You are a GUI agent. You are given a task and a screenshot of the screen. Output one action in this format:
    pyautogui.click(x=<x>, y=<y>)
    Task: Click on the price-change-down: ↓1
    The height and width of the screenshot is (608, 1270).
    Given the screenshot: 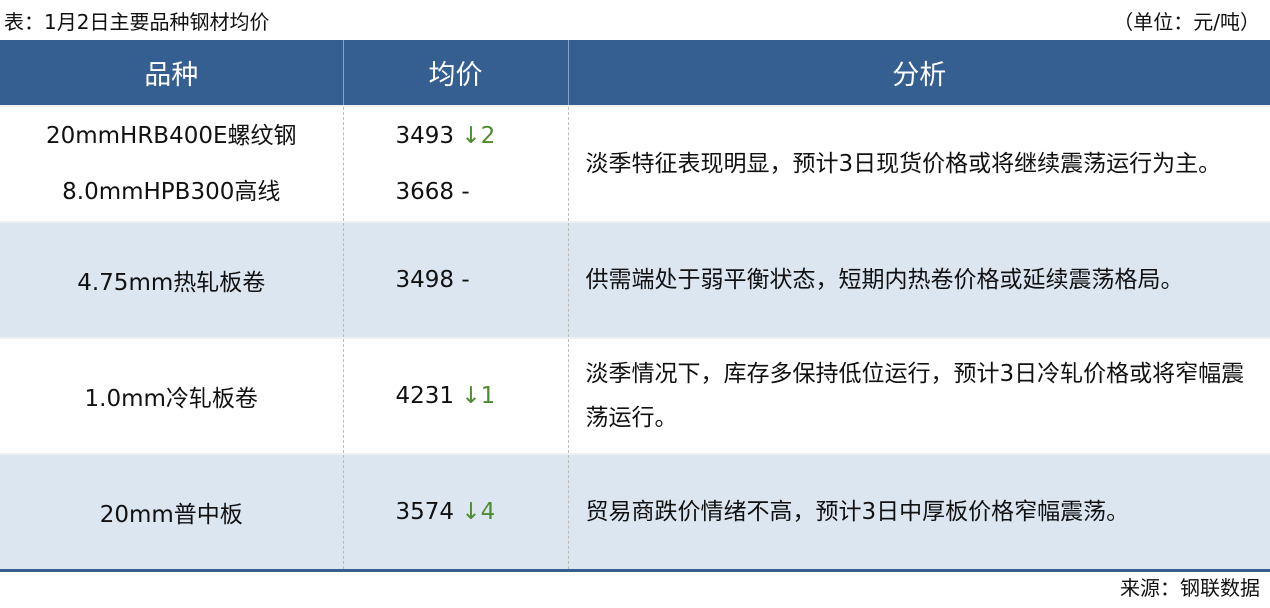 What is the action you would take?
    pyautogui.click(x=478, y=396)
    